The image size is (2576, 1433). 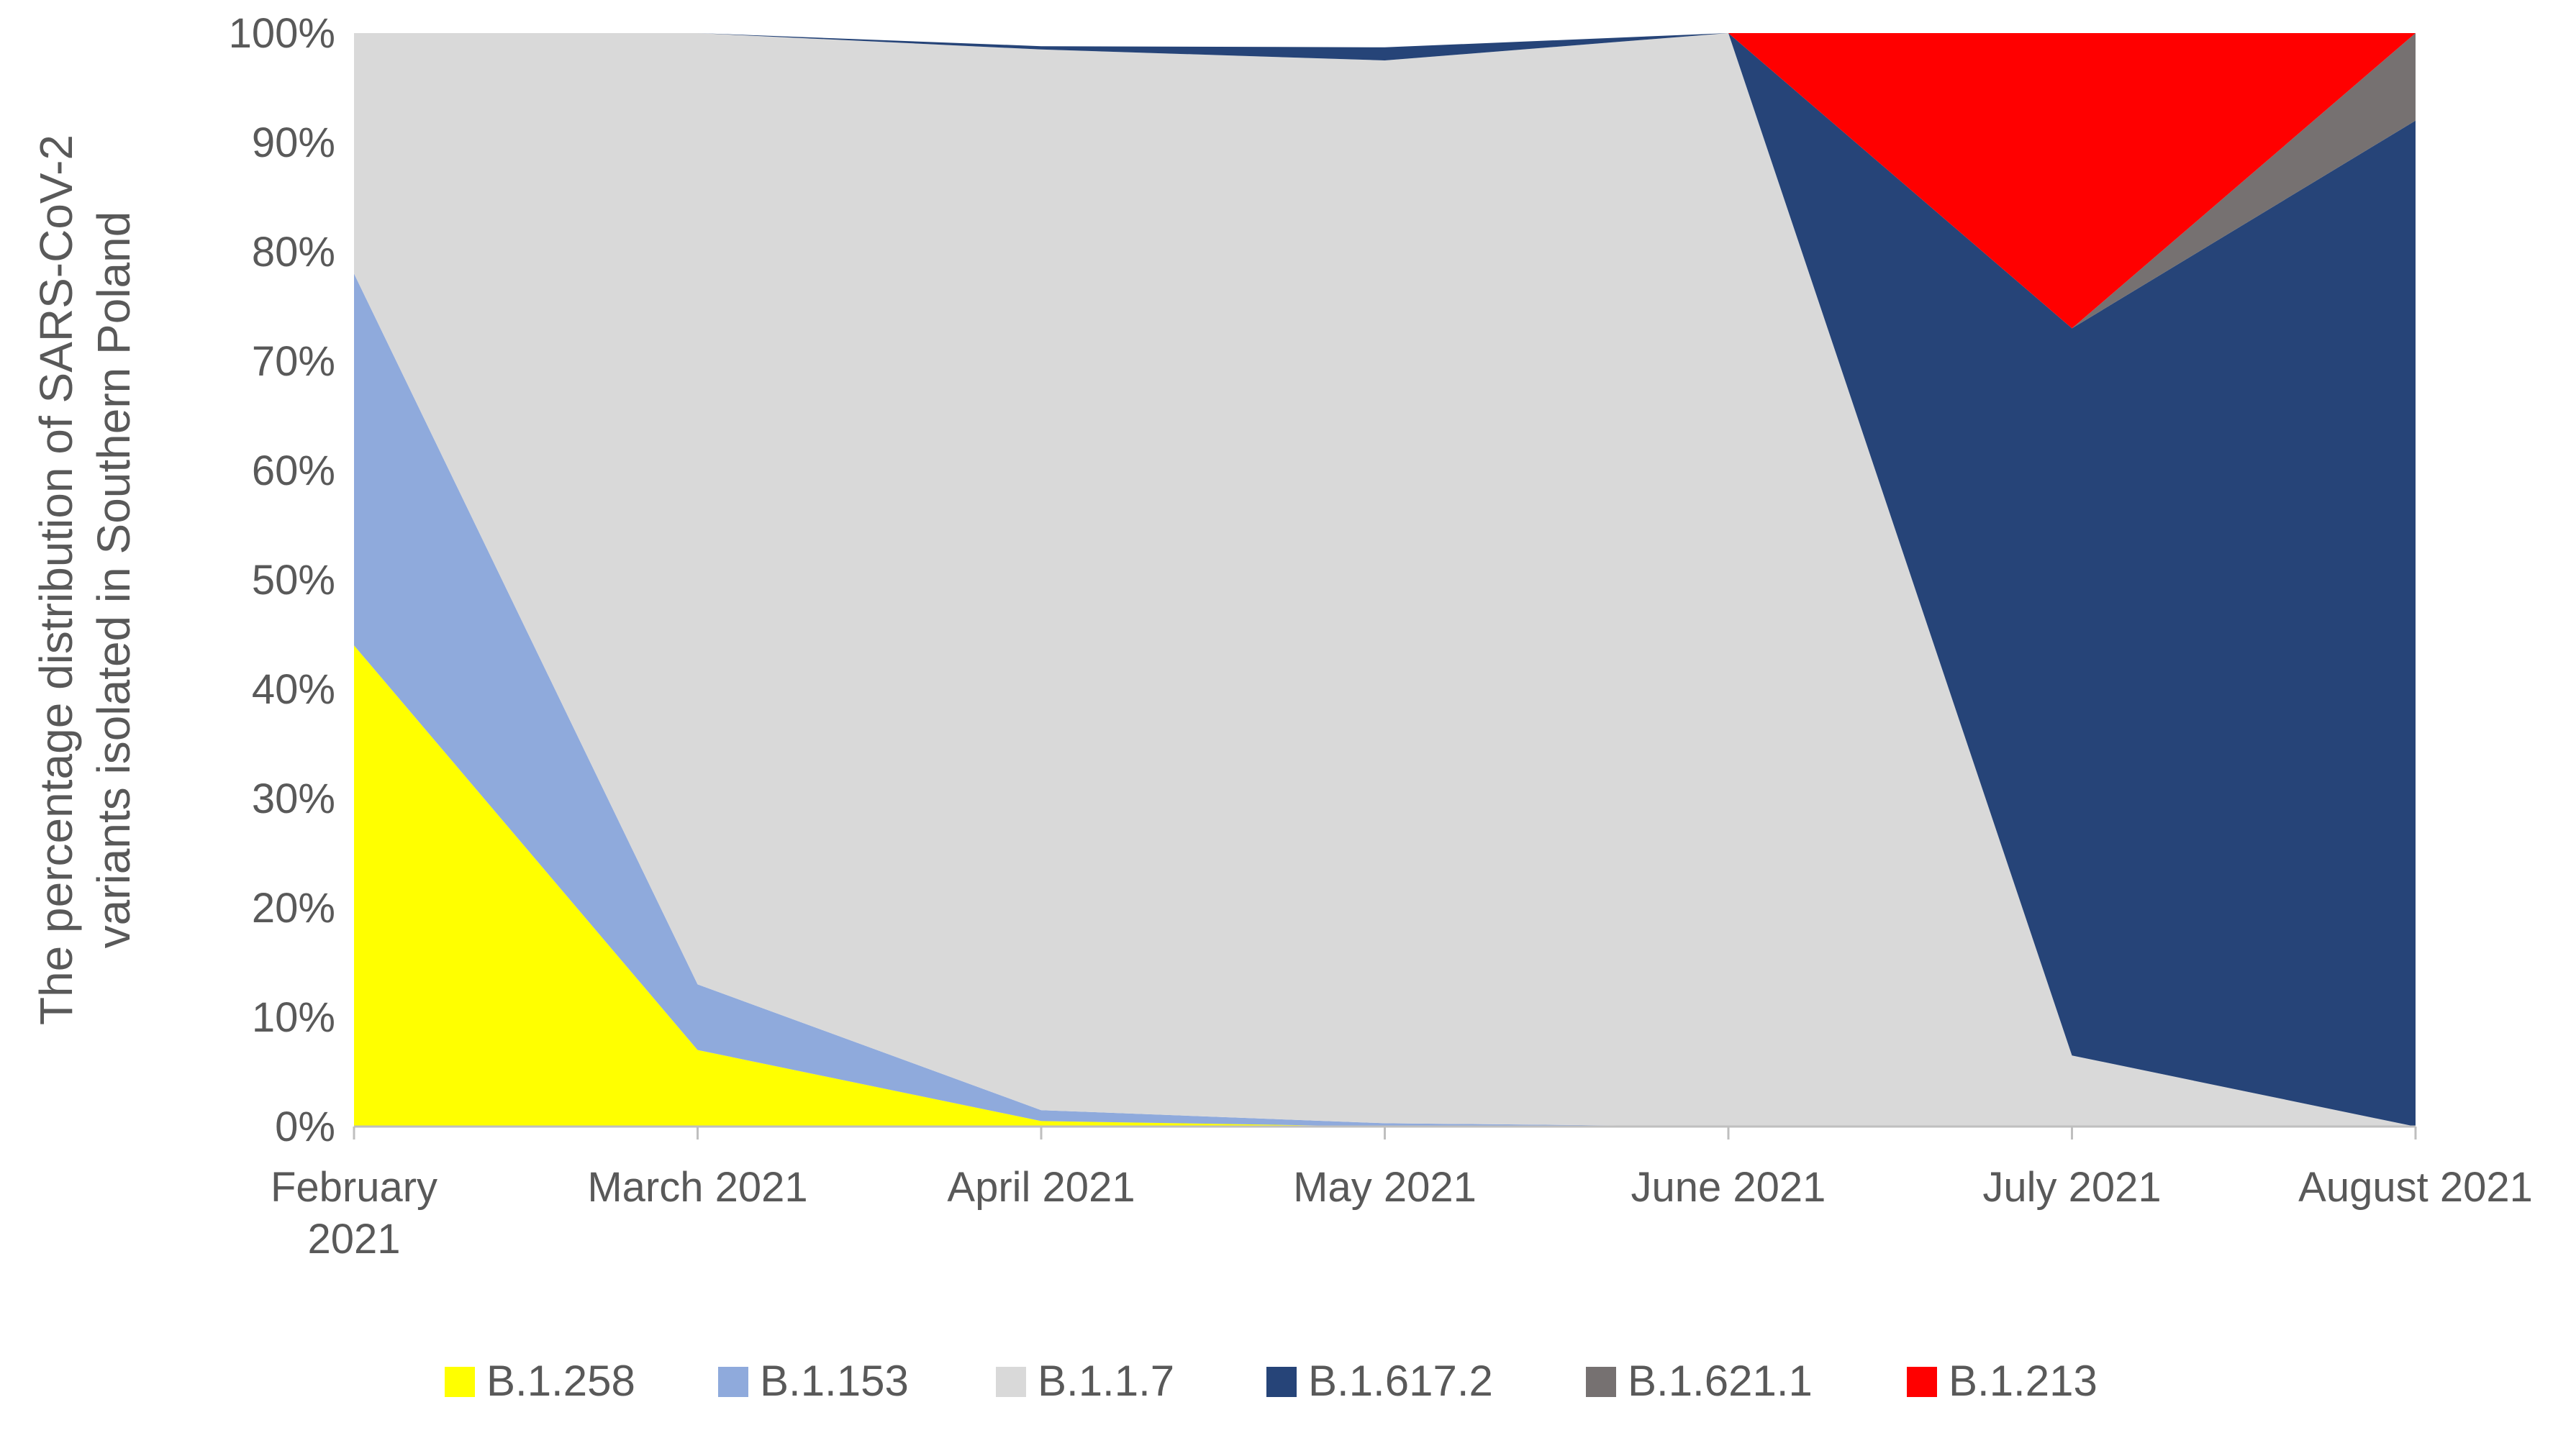 What do you see at coordinates (2415, 1187) in the screenshot?
I see `x-tick-label: August 2021` at bounding box center [2415, 1187].